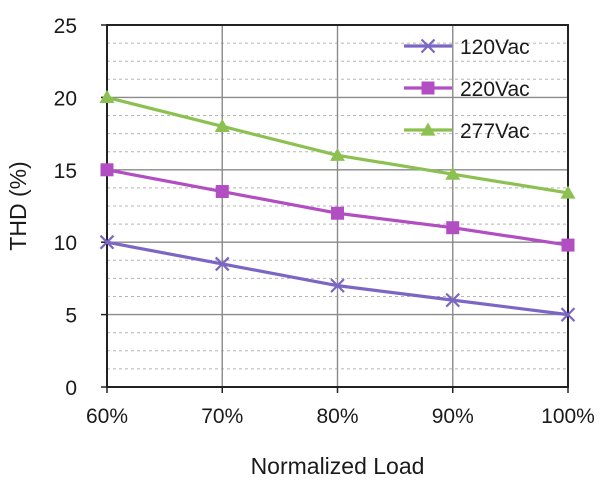  What do you see at coordinates (71, 316) in the screenshot?
I see `y-tick-label: 5` at bounding box center [71, 316].